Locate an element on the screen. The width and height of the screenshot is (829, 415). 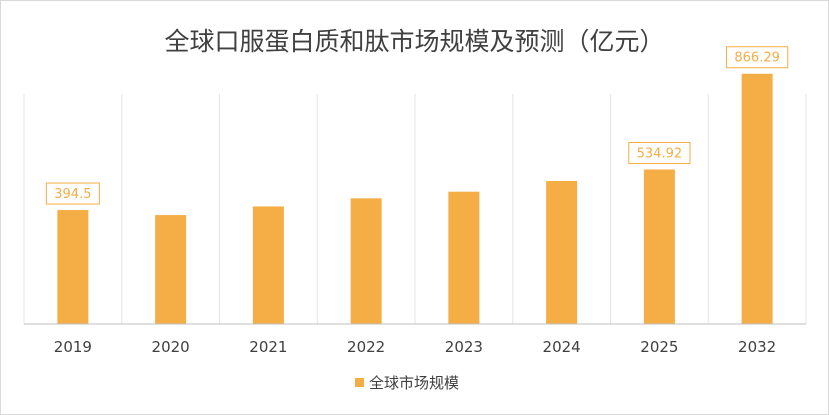
data-label: 866.29 is located at coordinates (757, 58).